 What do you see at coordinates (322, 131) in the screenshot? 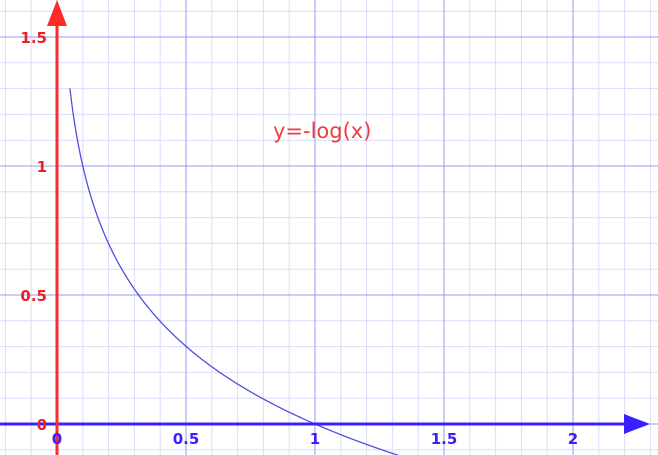
I see `curve-annotation: y=-log(x)` at bounding box center [322, 131].